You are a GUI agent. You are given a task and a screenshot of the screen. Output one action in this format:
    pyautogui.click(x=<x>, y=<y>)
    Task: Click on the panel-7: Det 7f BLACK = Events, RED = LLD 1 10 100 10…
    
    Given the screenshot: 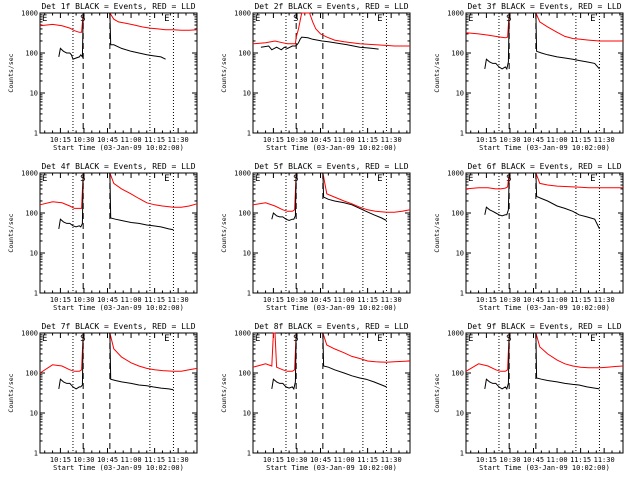 What is the action you would take?
    pyautogui.click(x=102, y=397)
    